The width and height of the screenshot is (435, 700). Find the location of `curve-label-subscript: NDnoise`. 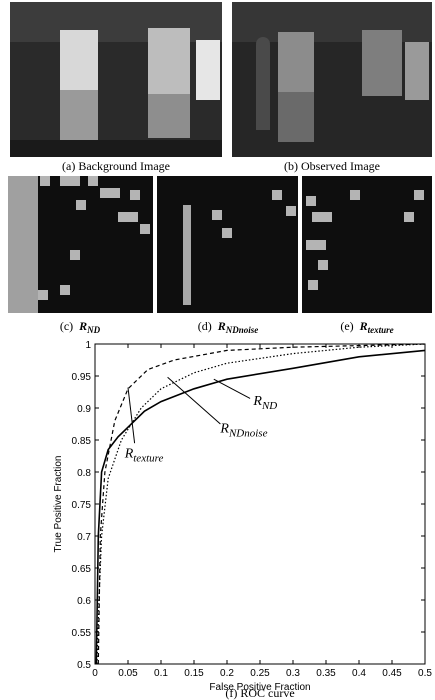

curve-label-subscript: NDnoise is located at coordinates (248, 433).